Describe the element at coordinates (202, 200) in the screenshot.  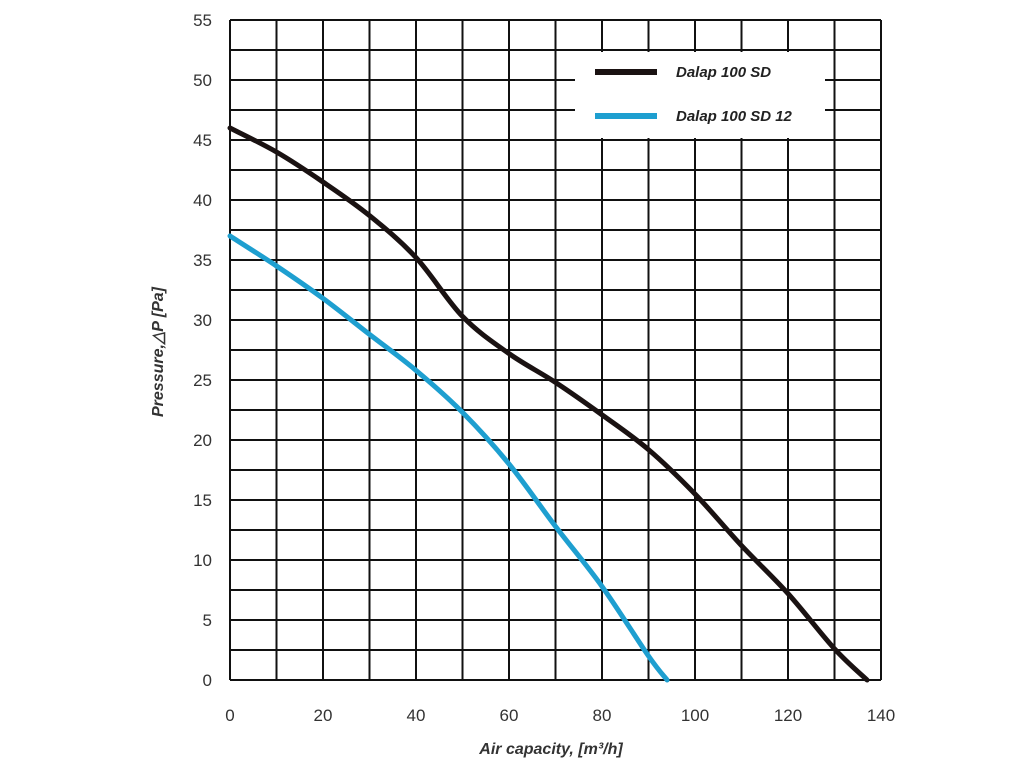
I see `y-tick-label: 40` at that location.